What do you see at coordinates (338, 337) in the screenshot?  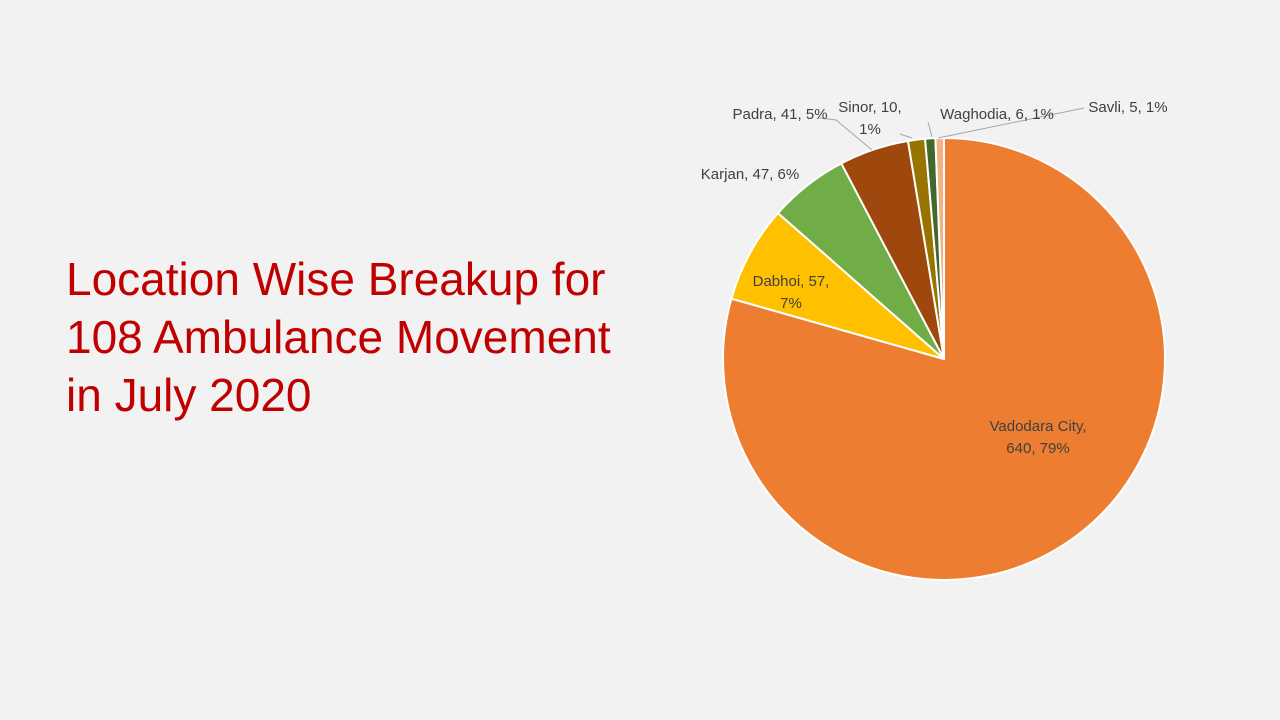 I see `title-line-2: 108 Ambulance Movement` at bounding box center [338, 337].